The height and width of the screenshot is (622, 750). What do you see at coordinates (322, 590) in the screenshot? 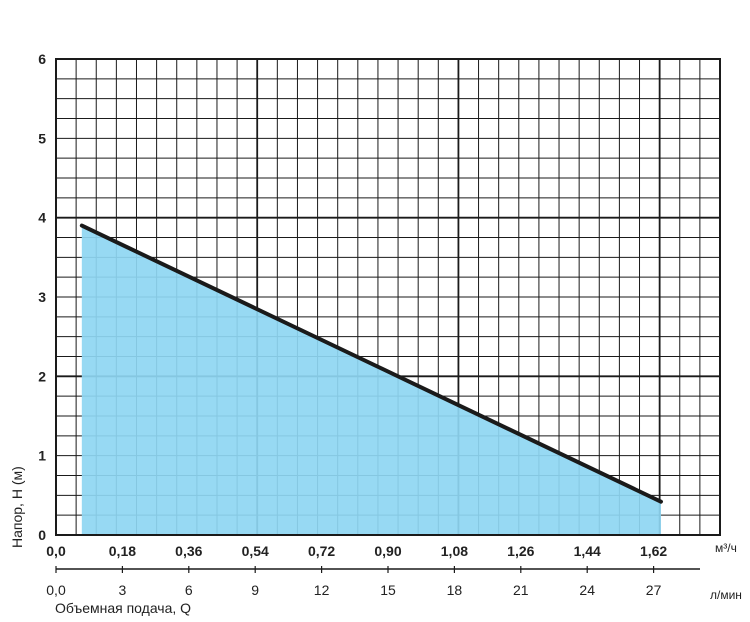
I see `x-tick-label-secondary: 12` at bounding box center [322, 590].